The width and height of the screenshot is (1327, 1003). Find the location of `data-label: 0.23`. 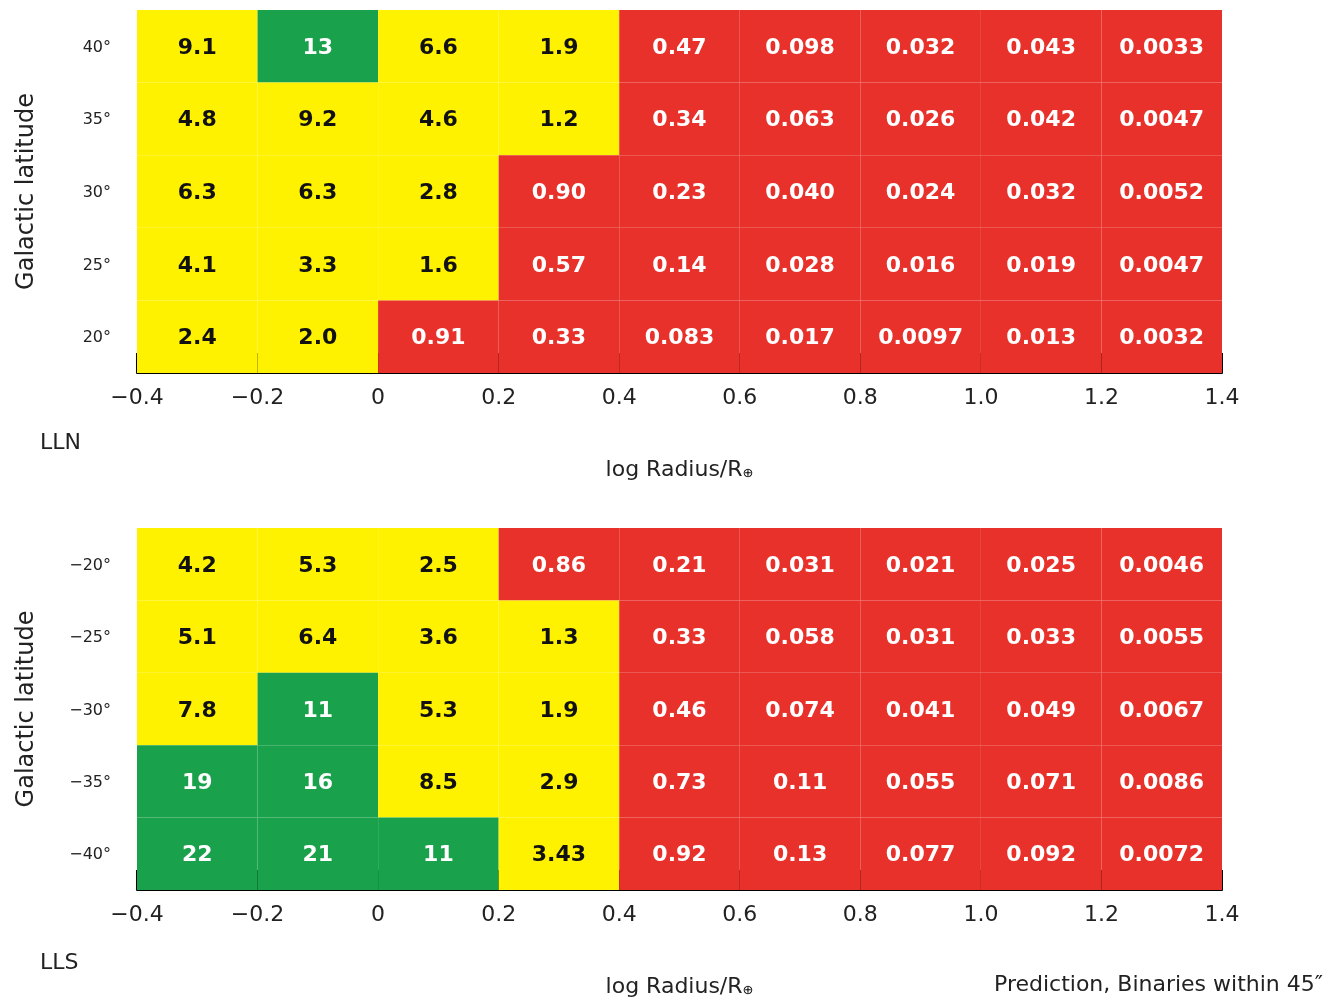

data-label: 0.23 is located at coordinates (679, 191).